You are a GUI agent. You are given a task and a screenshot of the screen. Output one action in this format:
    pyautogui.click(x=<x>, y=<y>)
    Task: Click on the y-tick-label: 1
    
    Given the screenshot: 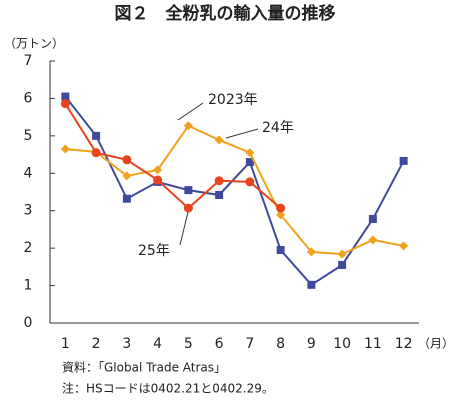 What is the action you would take?
    pyautogui.click(x=28, y=286)
    